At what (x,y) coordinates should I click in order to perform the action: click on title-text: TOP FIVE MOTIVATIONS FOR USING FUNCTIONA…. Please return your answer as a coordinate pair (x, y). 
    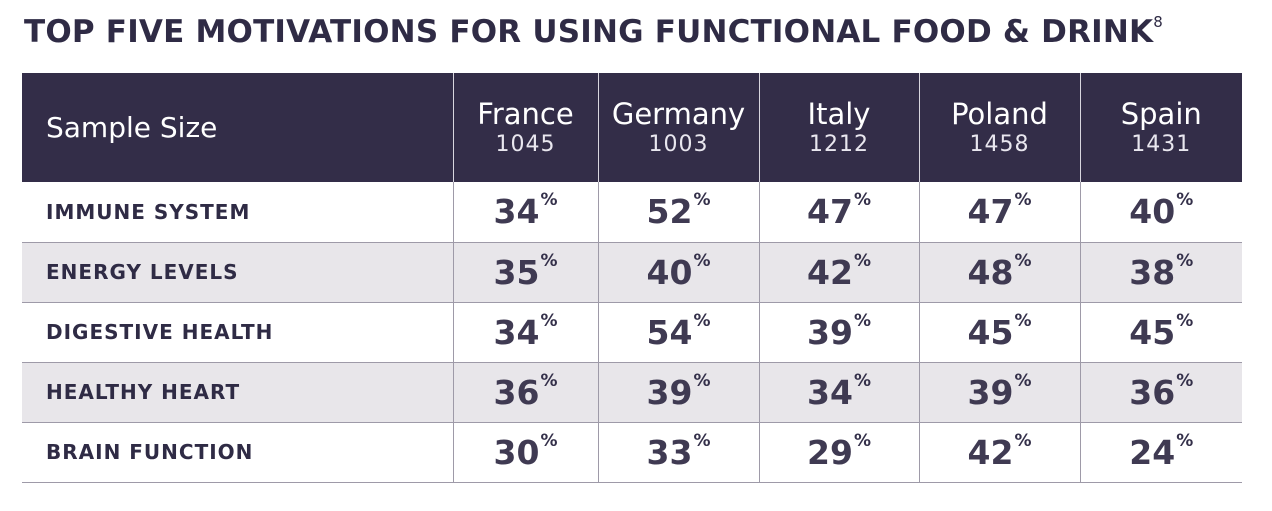
    Looking at the image, I should click on (589, 32).